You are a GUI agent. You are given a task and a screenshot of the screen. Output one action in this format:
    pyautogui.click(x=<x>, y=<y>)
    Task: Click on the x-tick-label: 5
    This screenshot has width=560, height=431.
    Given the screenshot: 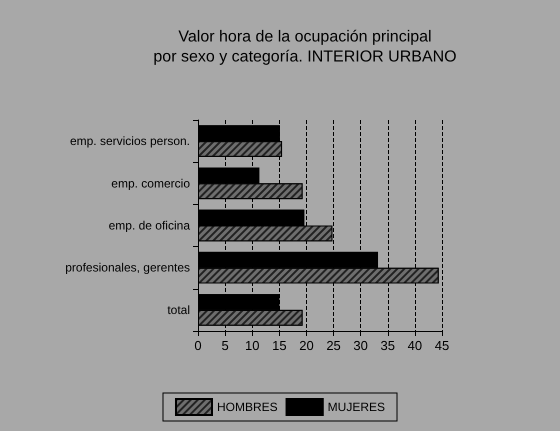 What is the action you would take?
    pyautogui.click(x=225, y=345)
    